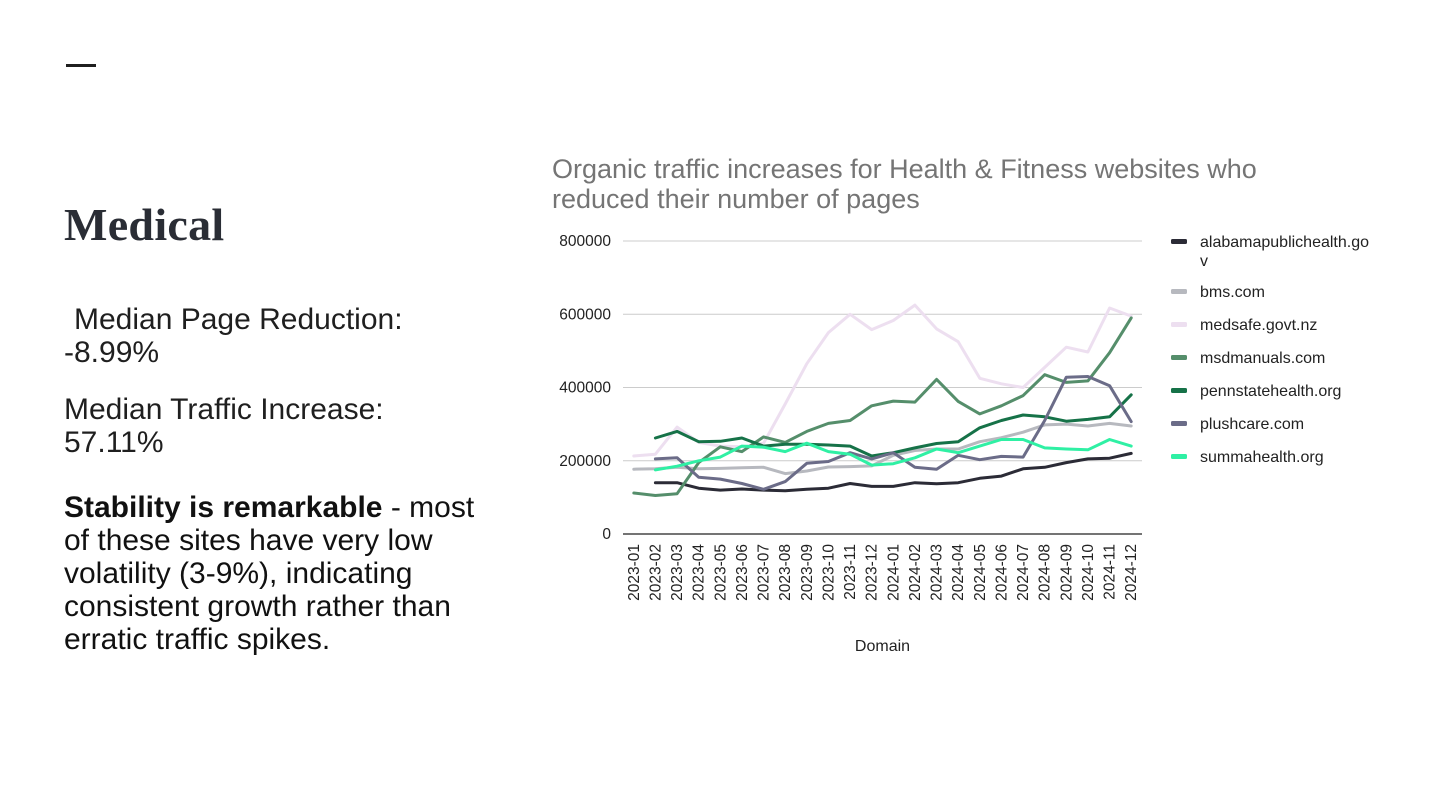 This screenshot has height=810, width=1440. Describe the element at coordinates (720, 572) in the screenshot. I see `x-tick-label: 2023-05` at that location.